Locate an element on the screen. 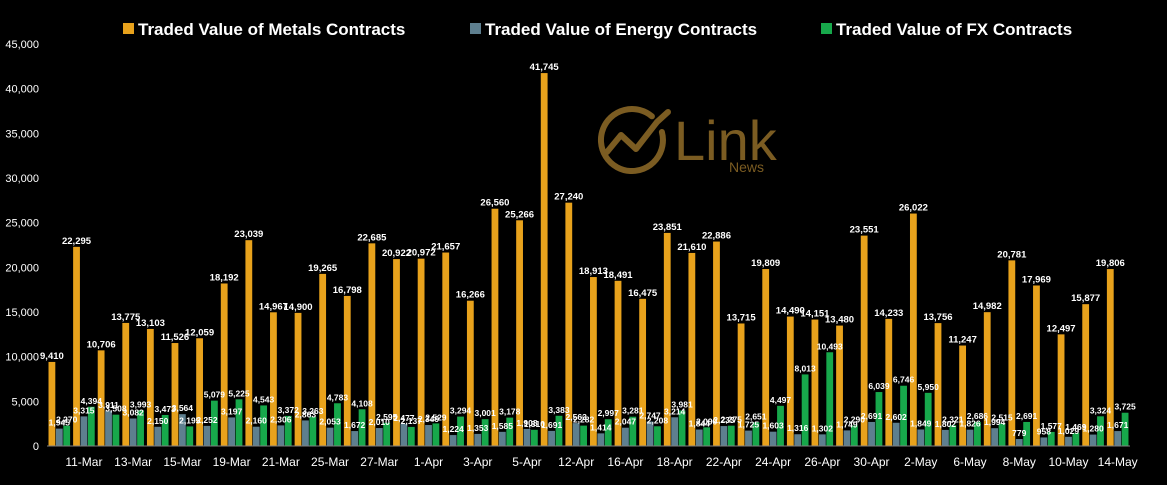 This screenshot has width=1167, height=485. energy-data-label: 1,725 is located at coordinates (749, 425).